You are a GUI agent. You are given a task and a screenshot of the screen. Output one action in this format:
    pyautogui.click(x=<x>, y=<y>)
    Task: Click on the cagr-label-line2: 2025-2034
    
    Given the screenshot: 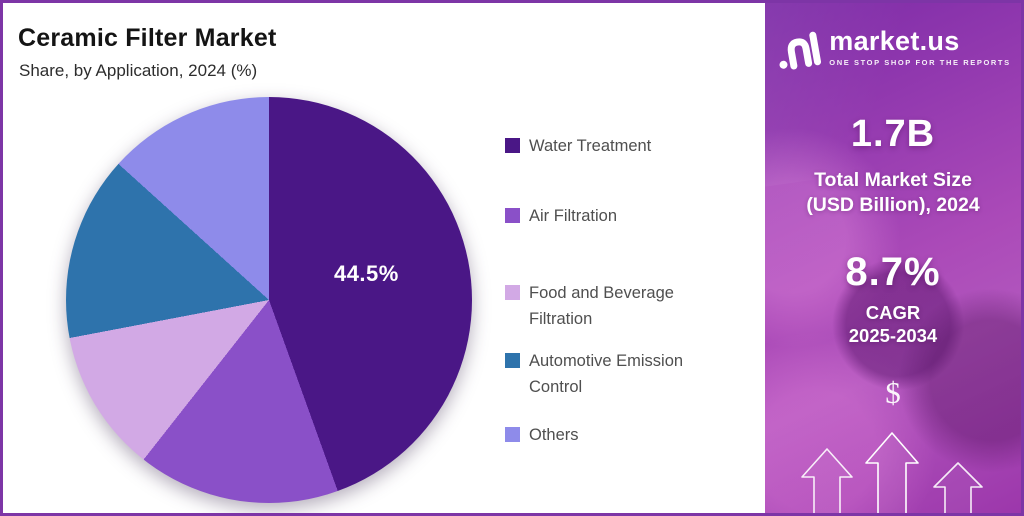 What is the action you would take?
    pyautogui.click(x=893, y=335)
    